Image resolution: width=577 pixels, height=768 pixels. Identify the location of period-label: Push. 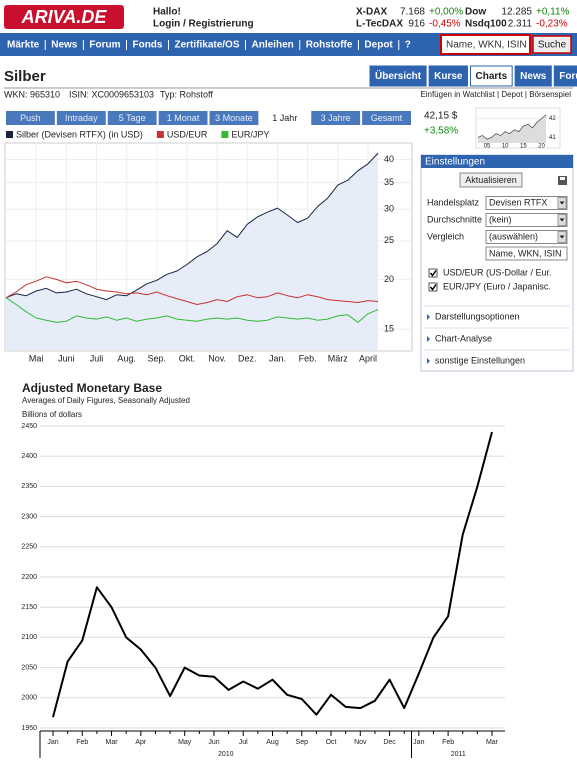
(30, 118).